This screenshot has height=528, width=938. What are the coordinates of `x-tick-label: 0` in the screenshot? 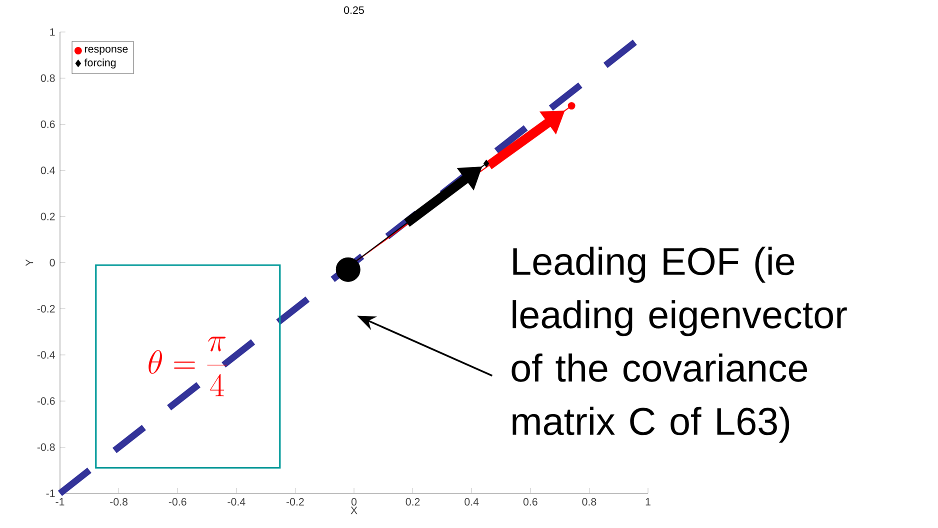 It's located at (354, 502).